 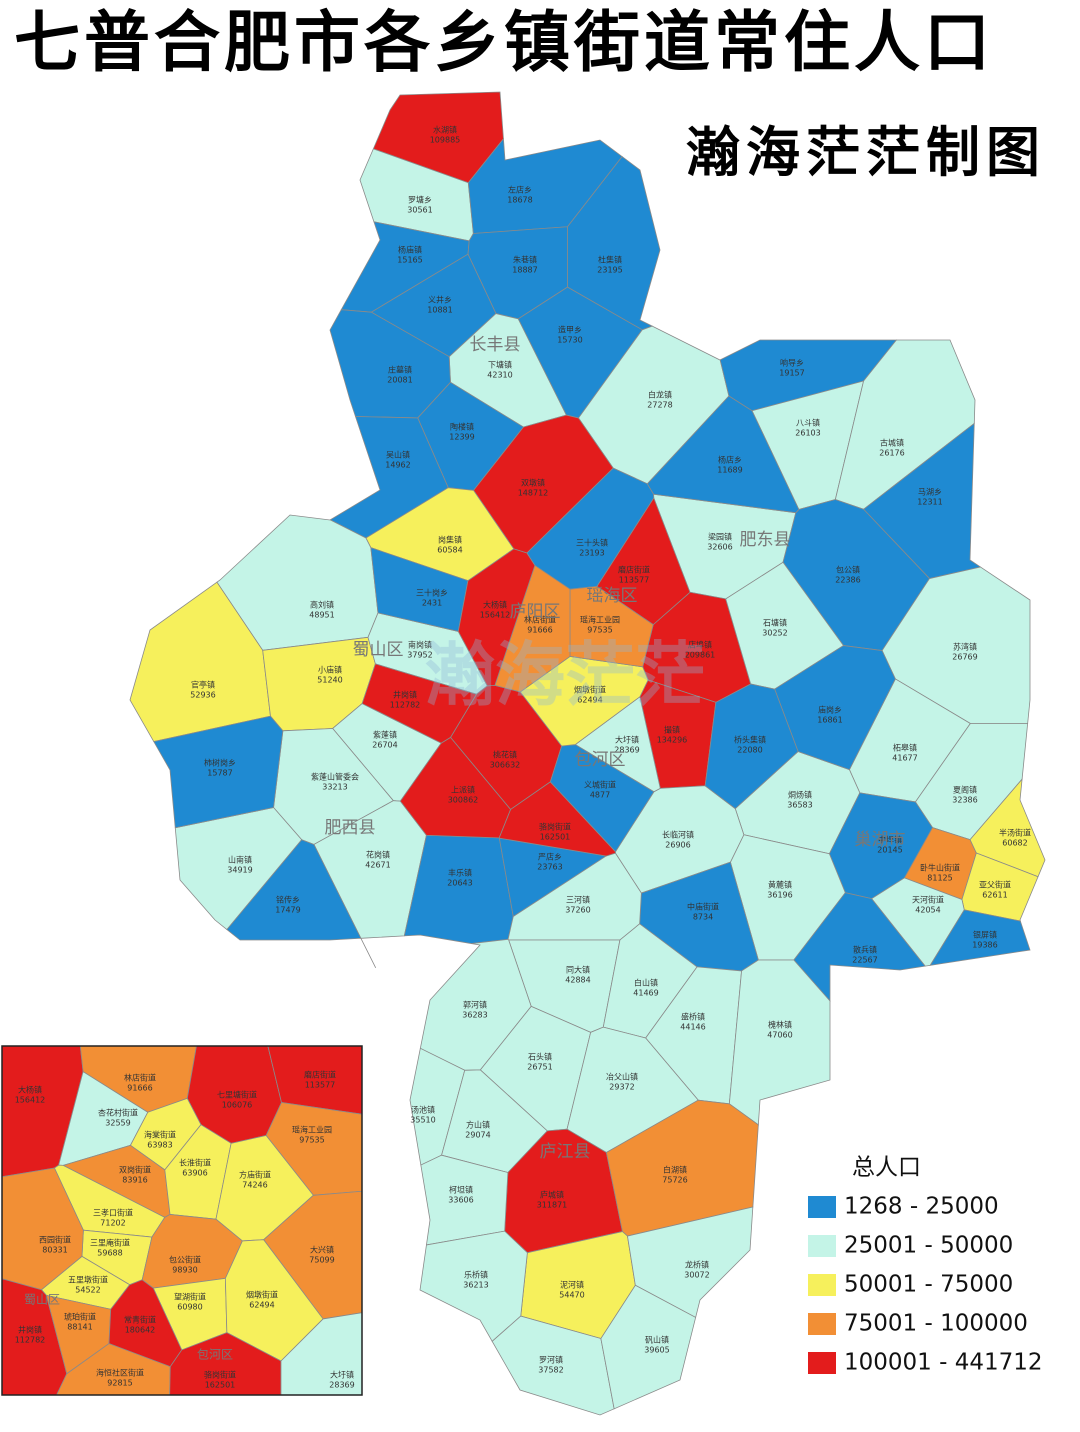 I want to click on region-name: 冶父山镇, so click(x=622, y=1077).